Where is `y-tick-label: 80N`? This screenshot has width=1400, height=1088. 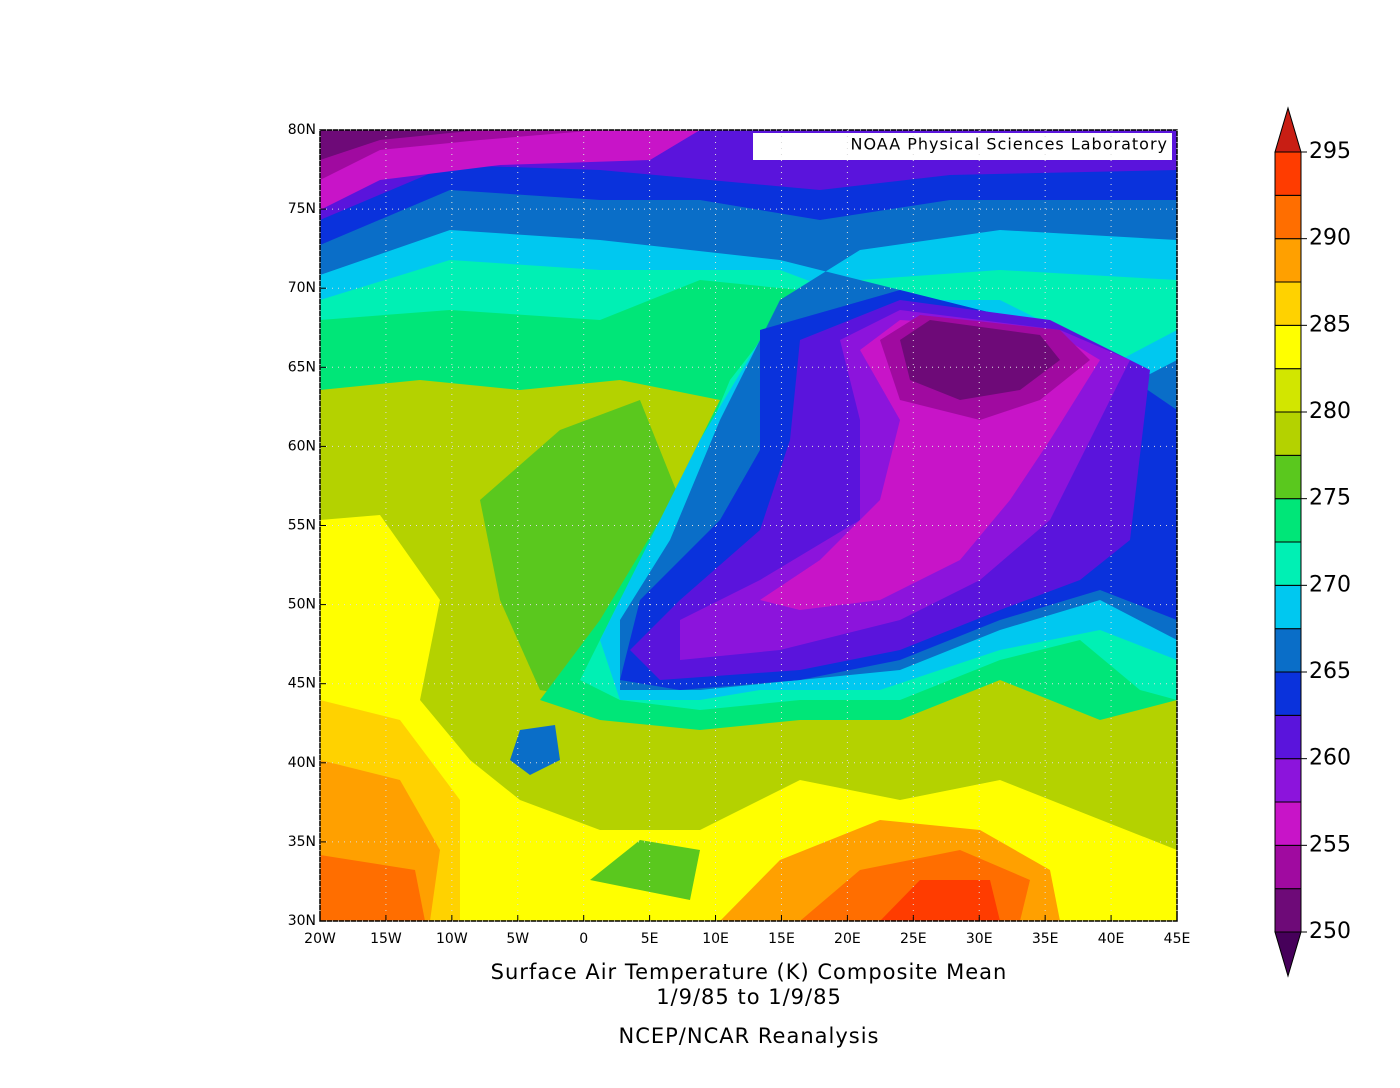
y-tick-label: 80N is located at coordinates (302, 130).